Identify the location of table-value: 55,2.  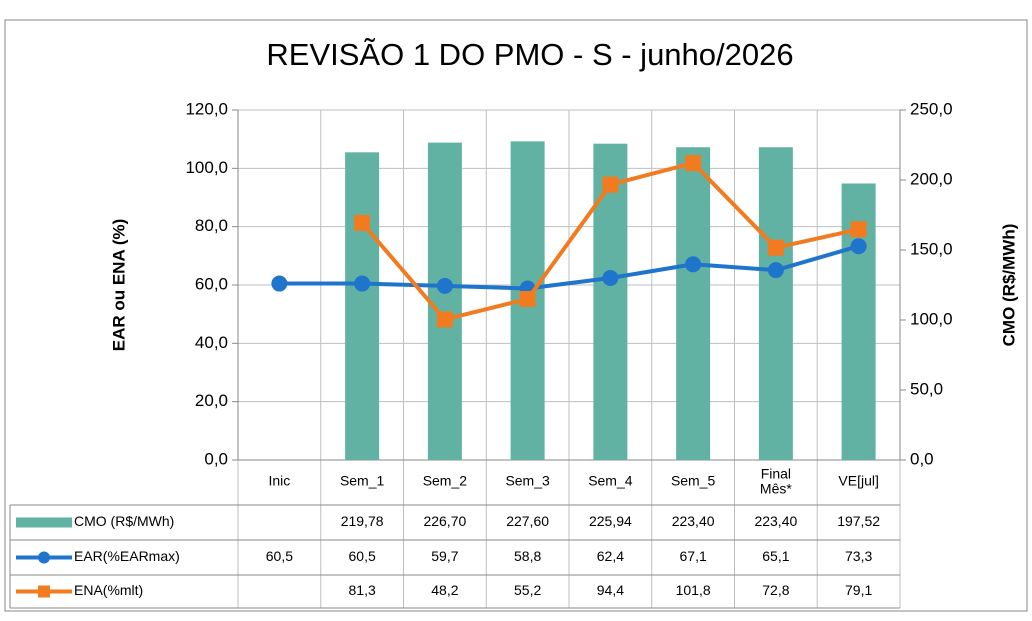
(527, 590).